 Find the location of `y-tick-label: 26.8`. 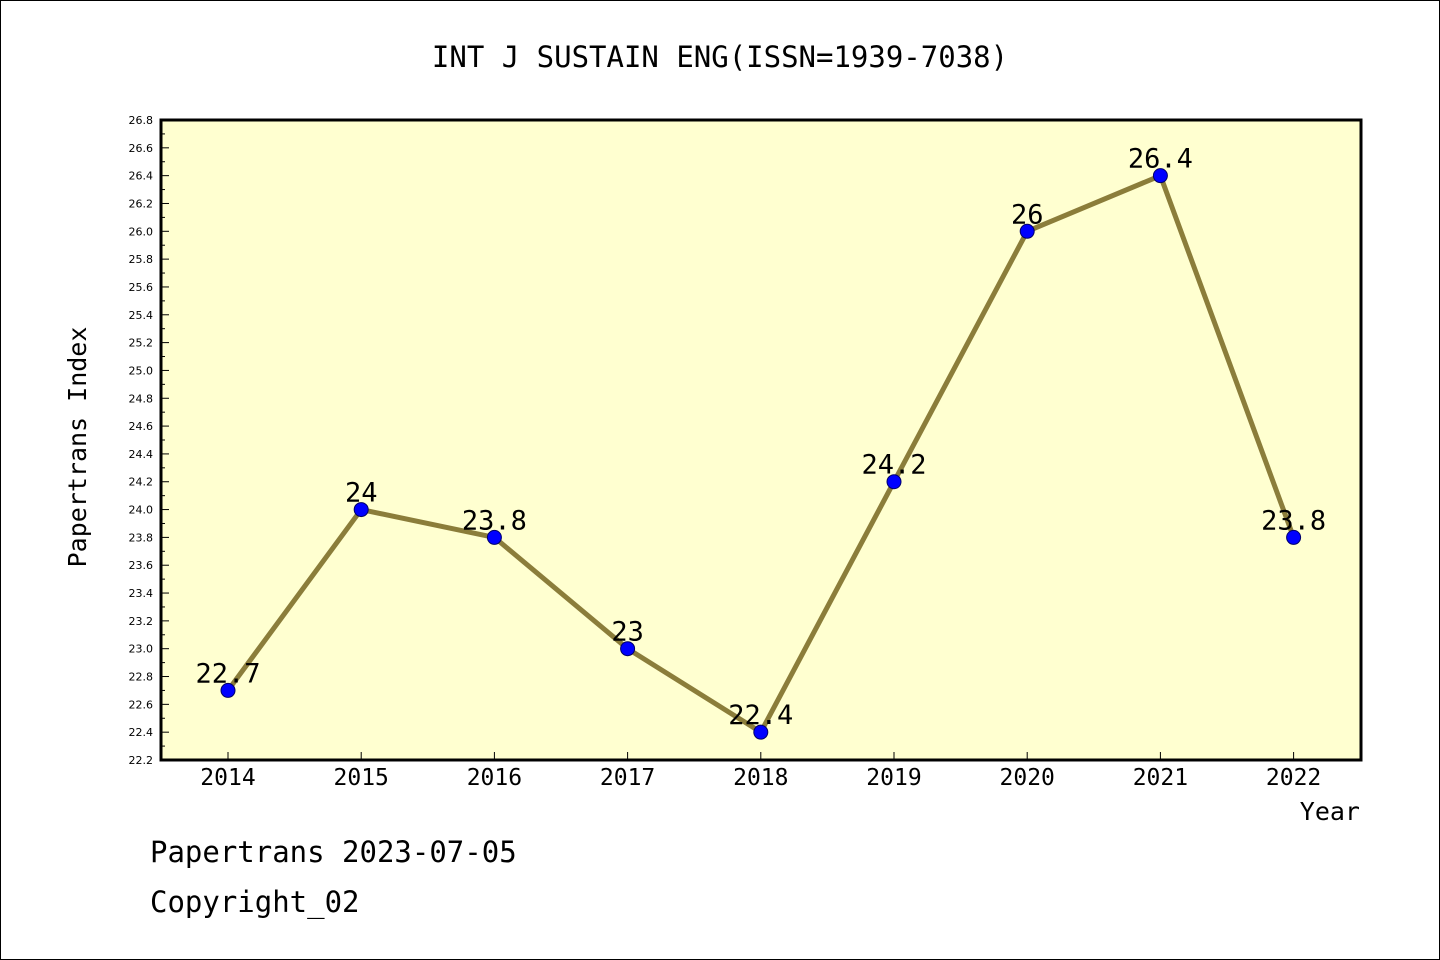

y-tick-label: 26.8 is located at coordinates (141, 120).